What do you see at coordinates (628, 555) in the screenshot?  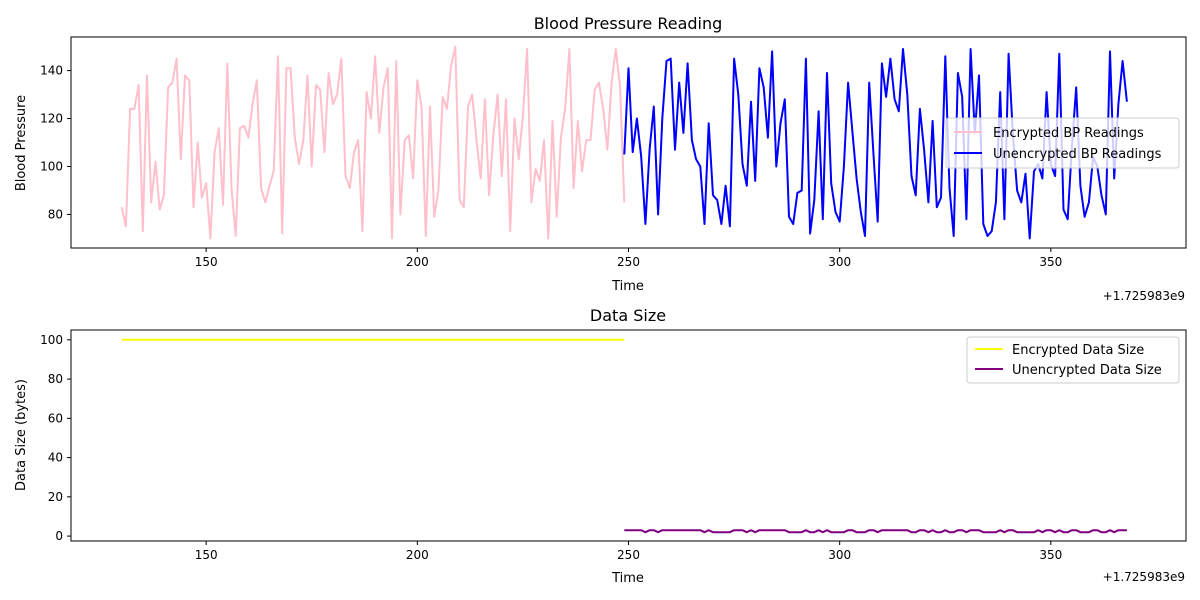 I see `size-x-tick-label: 250` at bounding box center [628, 555].